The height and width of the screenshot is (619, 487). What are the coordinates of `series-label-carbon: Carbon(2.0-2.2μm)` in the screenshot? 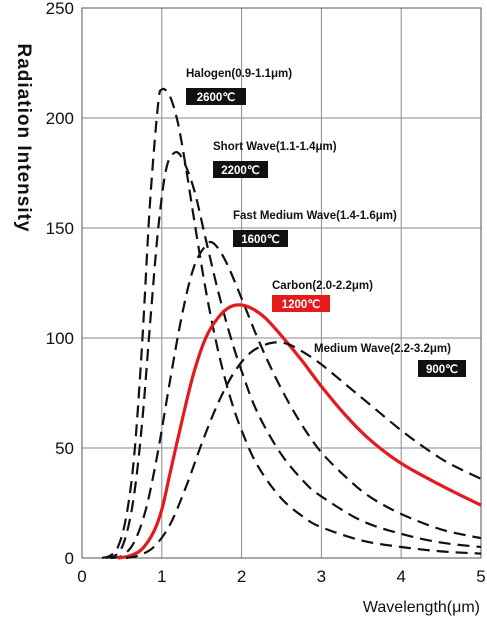 It's located at (322, 286).